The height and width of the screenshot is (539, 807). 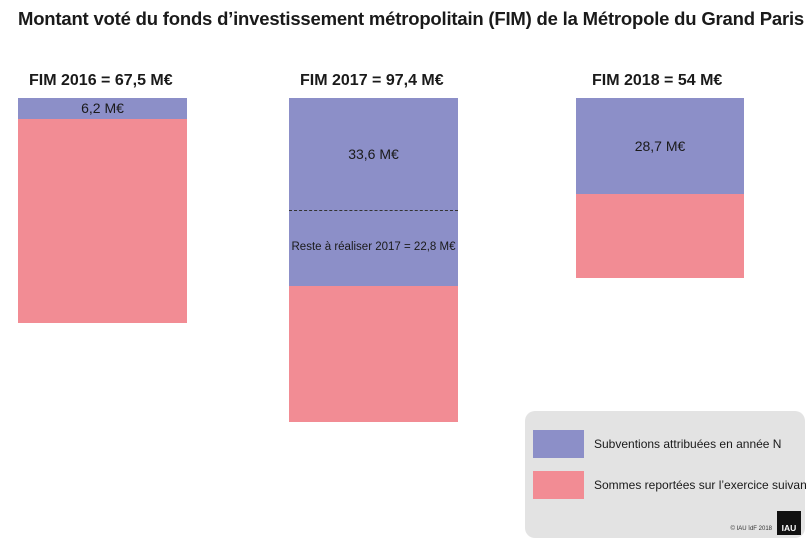 I want to click on bar-fim-2016: 6,2 M€, so click(x=102, y=210).